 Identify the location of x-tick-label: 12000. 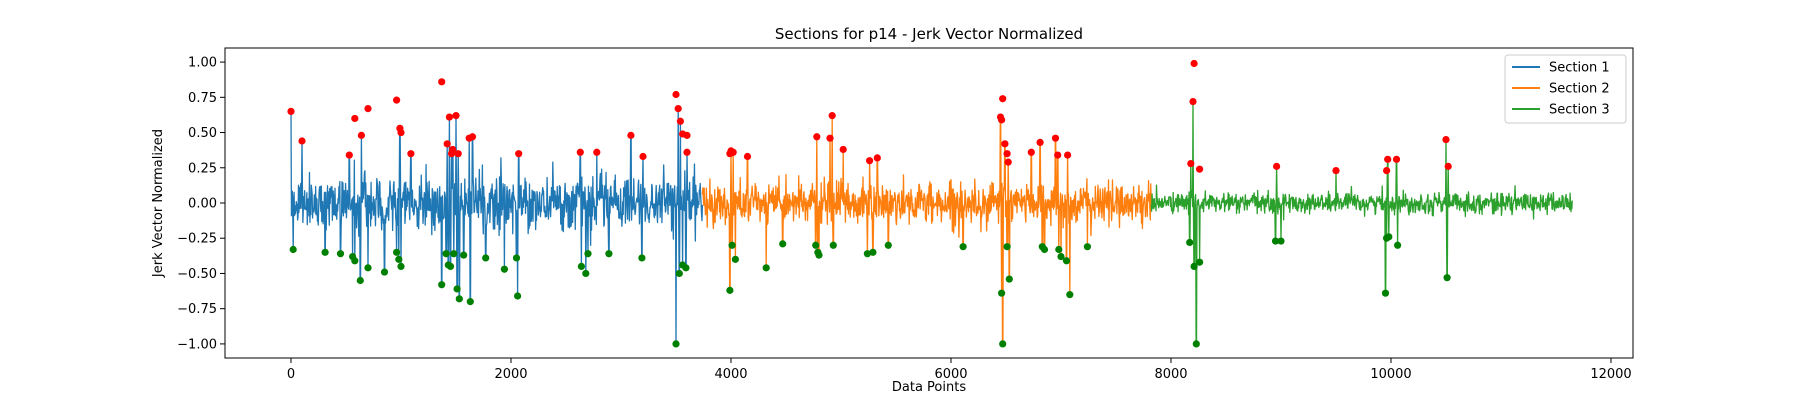
(1610, 374).